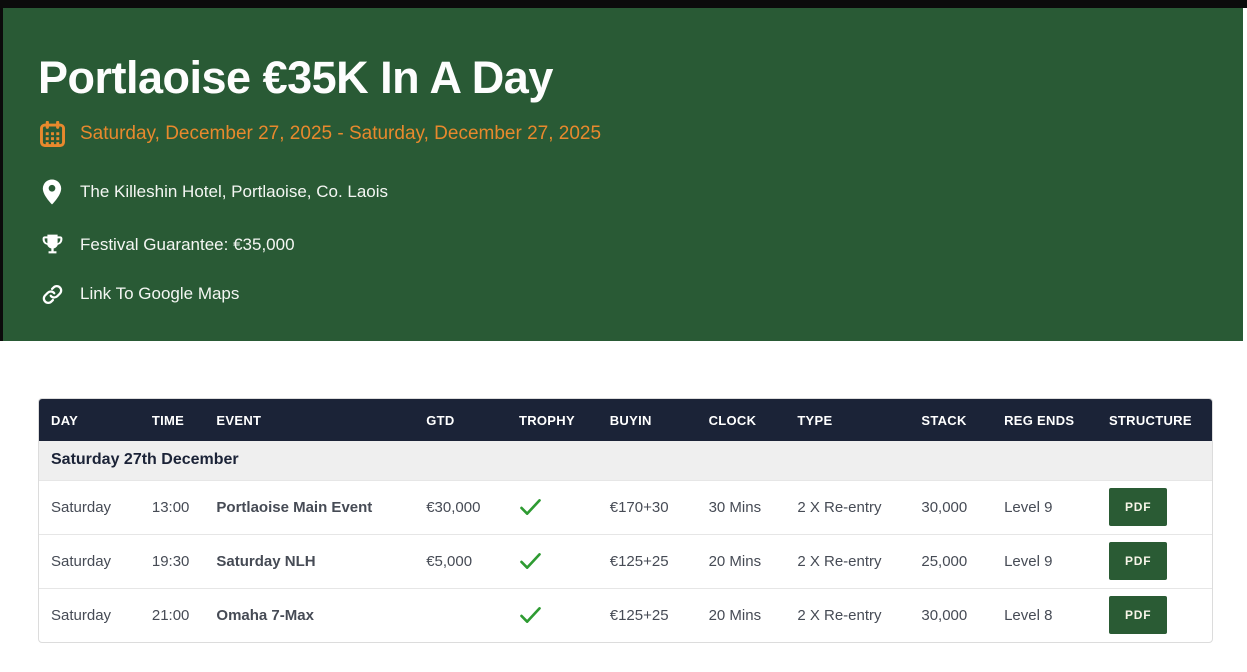 The height and width of the screenshot is (672, 1247). Describe the element at coordinates (309, 614) in the screenshot. I see `cell-event: Omaha 7-Max` at that location.